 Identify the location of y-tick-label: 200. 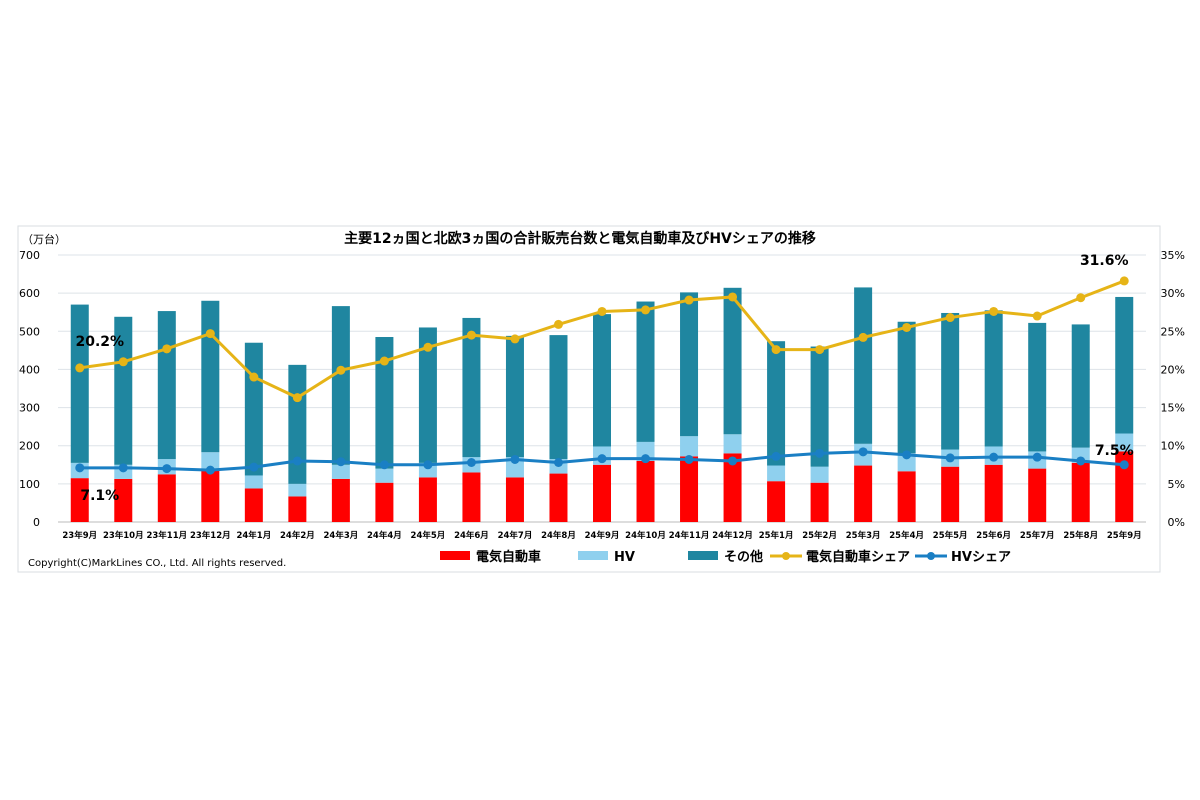
(29, 446).